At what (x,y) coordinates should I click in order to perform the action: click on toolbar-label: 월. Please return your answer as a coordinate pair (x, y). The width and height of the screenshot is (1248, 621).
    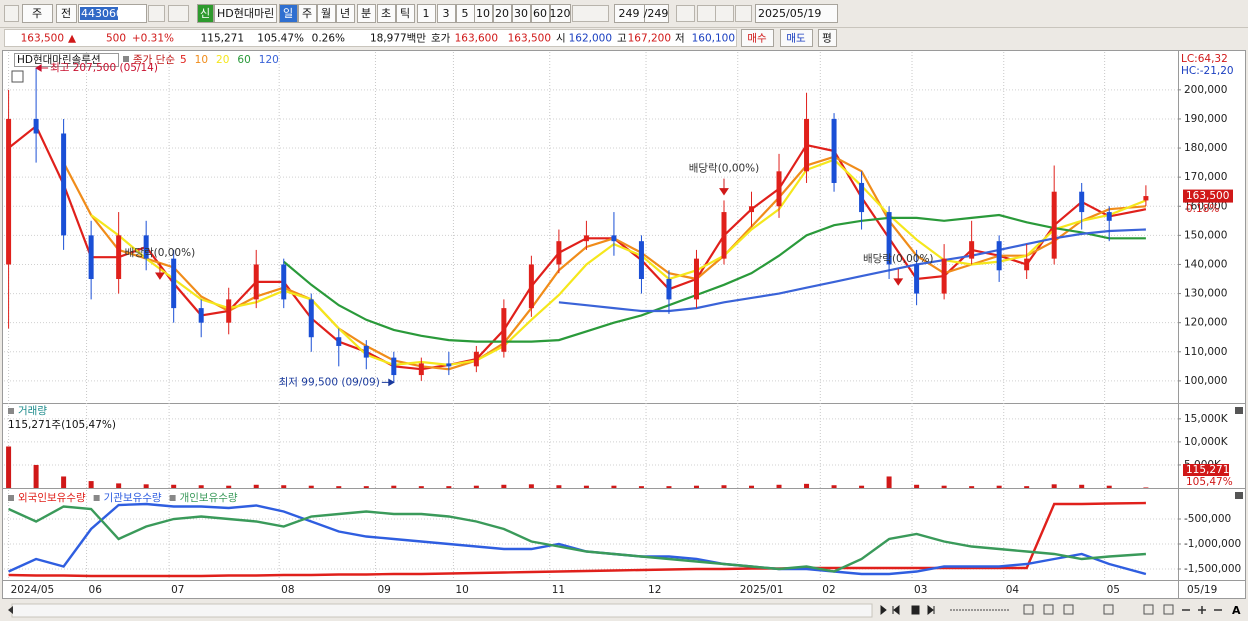
    Looking at the image, I should click on (326, 13).